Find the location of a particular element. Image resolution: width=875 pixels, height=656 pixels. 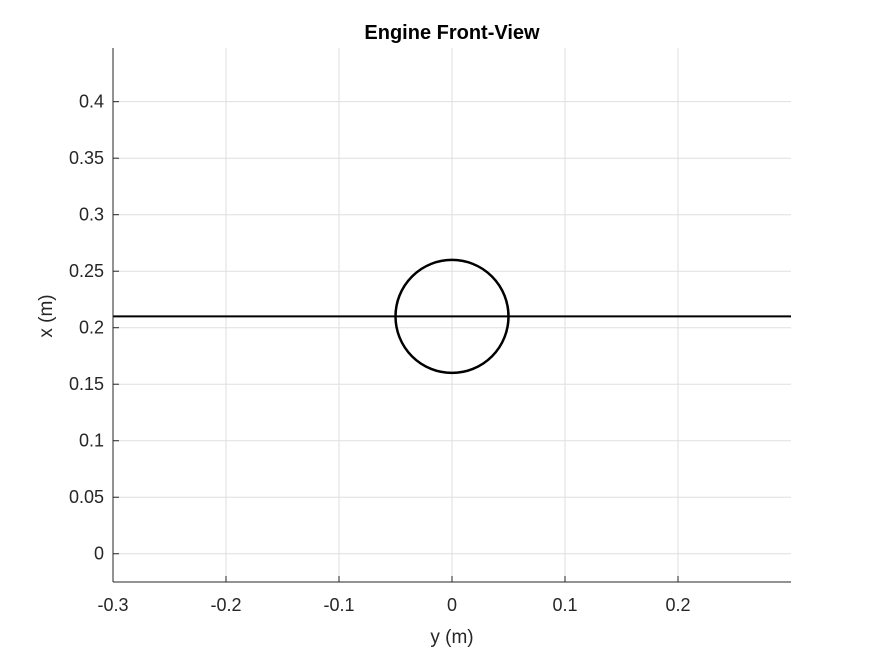

x-tick-label: 0.2 is located at coordinates (677, 605).